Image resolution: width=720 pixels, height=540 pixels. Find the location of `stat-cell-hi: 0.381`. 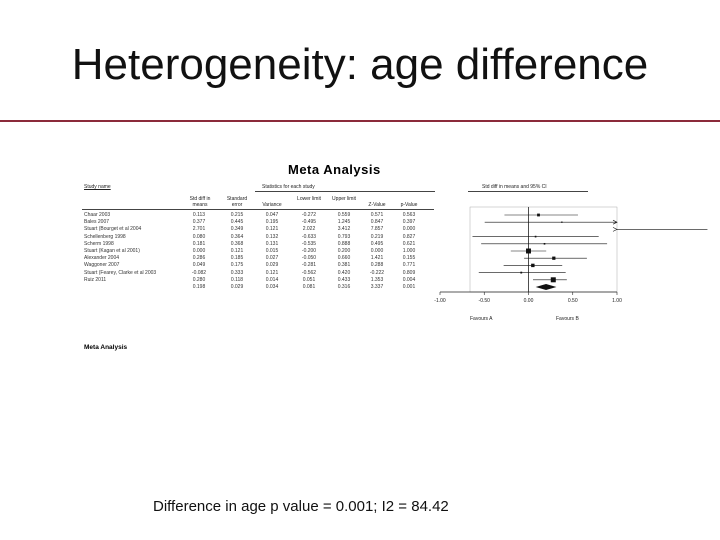

stat-cell-hi: 0.381 is located at coordinates (344, 265).